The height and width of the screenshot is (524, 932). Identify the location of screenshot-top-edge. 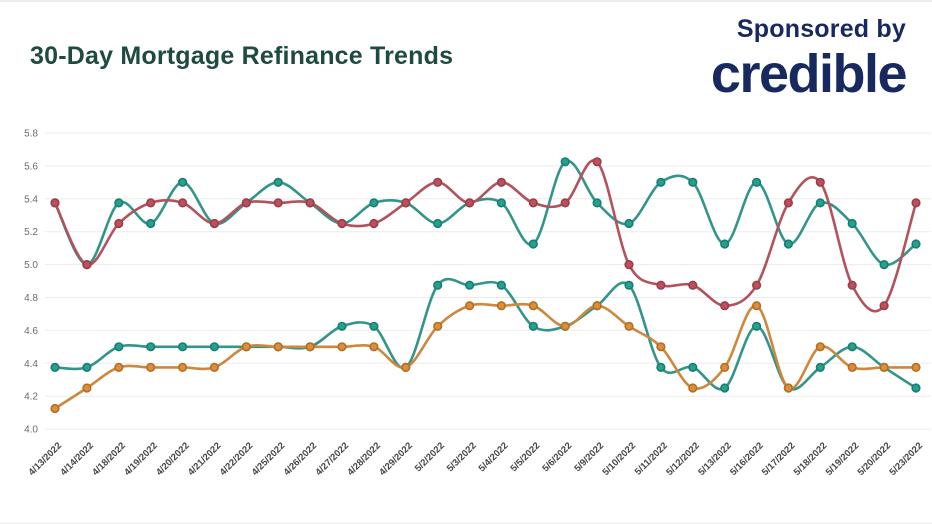
(466, 1).